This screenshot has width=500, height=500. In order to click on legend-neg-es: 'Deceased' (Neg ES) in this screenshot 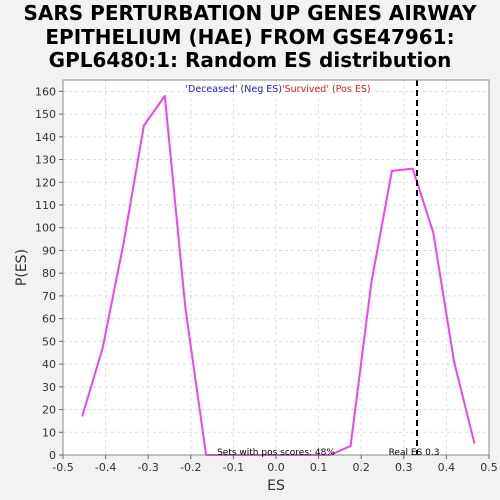, I will do `click(233, 89)`.